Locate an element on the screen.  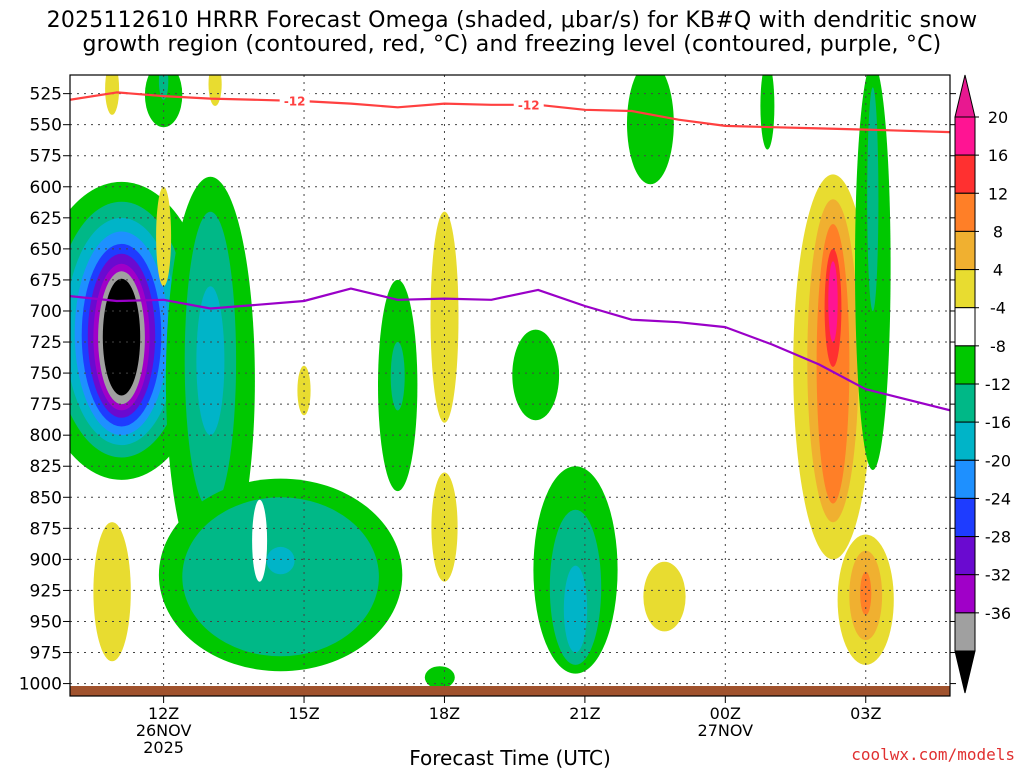
omega-colorbar: 20 16 12 8 4 -4 -8 -12 -16 -20 -24 -28 -32 -36 is located at coordinates (982, 384).